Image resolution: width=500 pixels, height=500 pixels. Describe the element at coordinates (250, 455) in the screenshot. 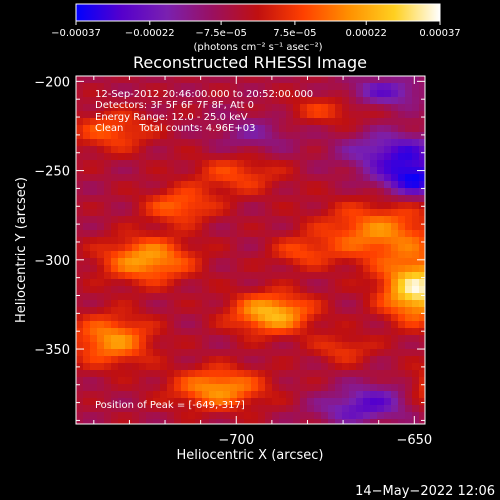

I see `x-axis-title: Heliocentric X (arcsec)` at that location.